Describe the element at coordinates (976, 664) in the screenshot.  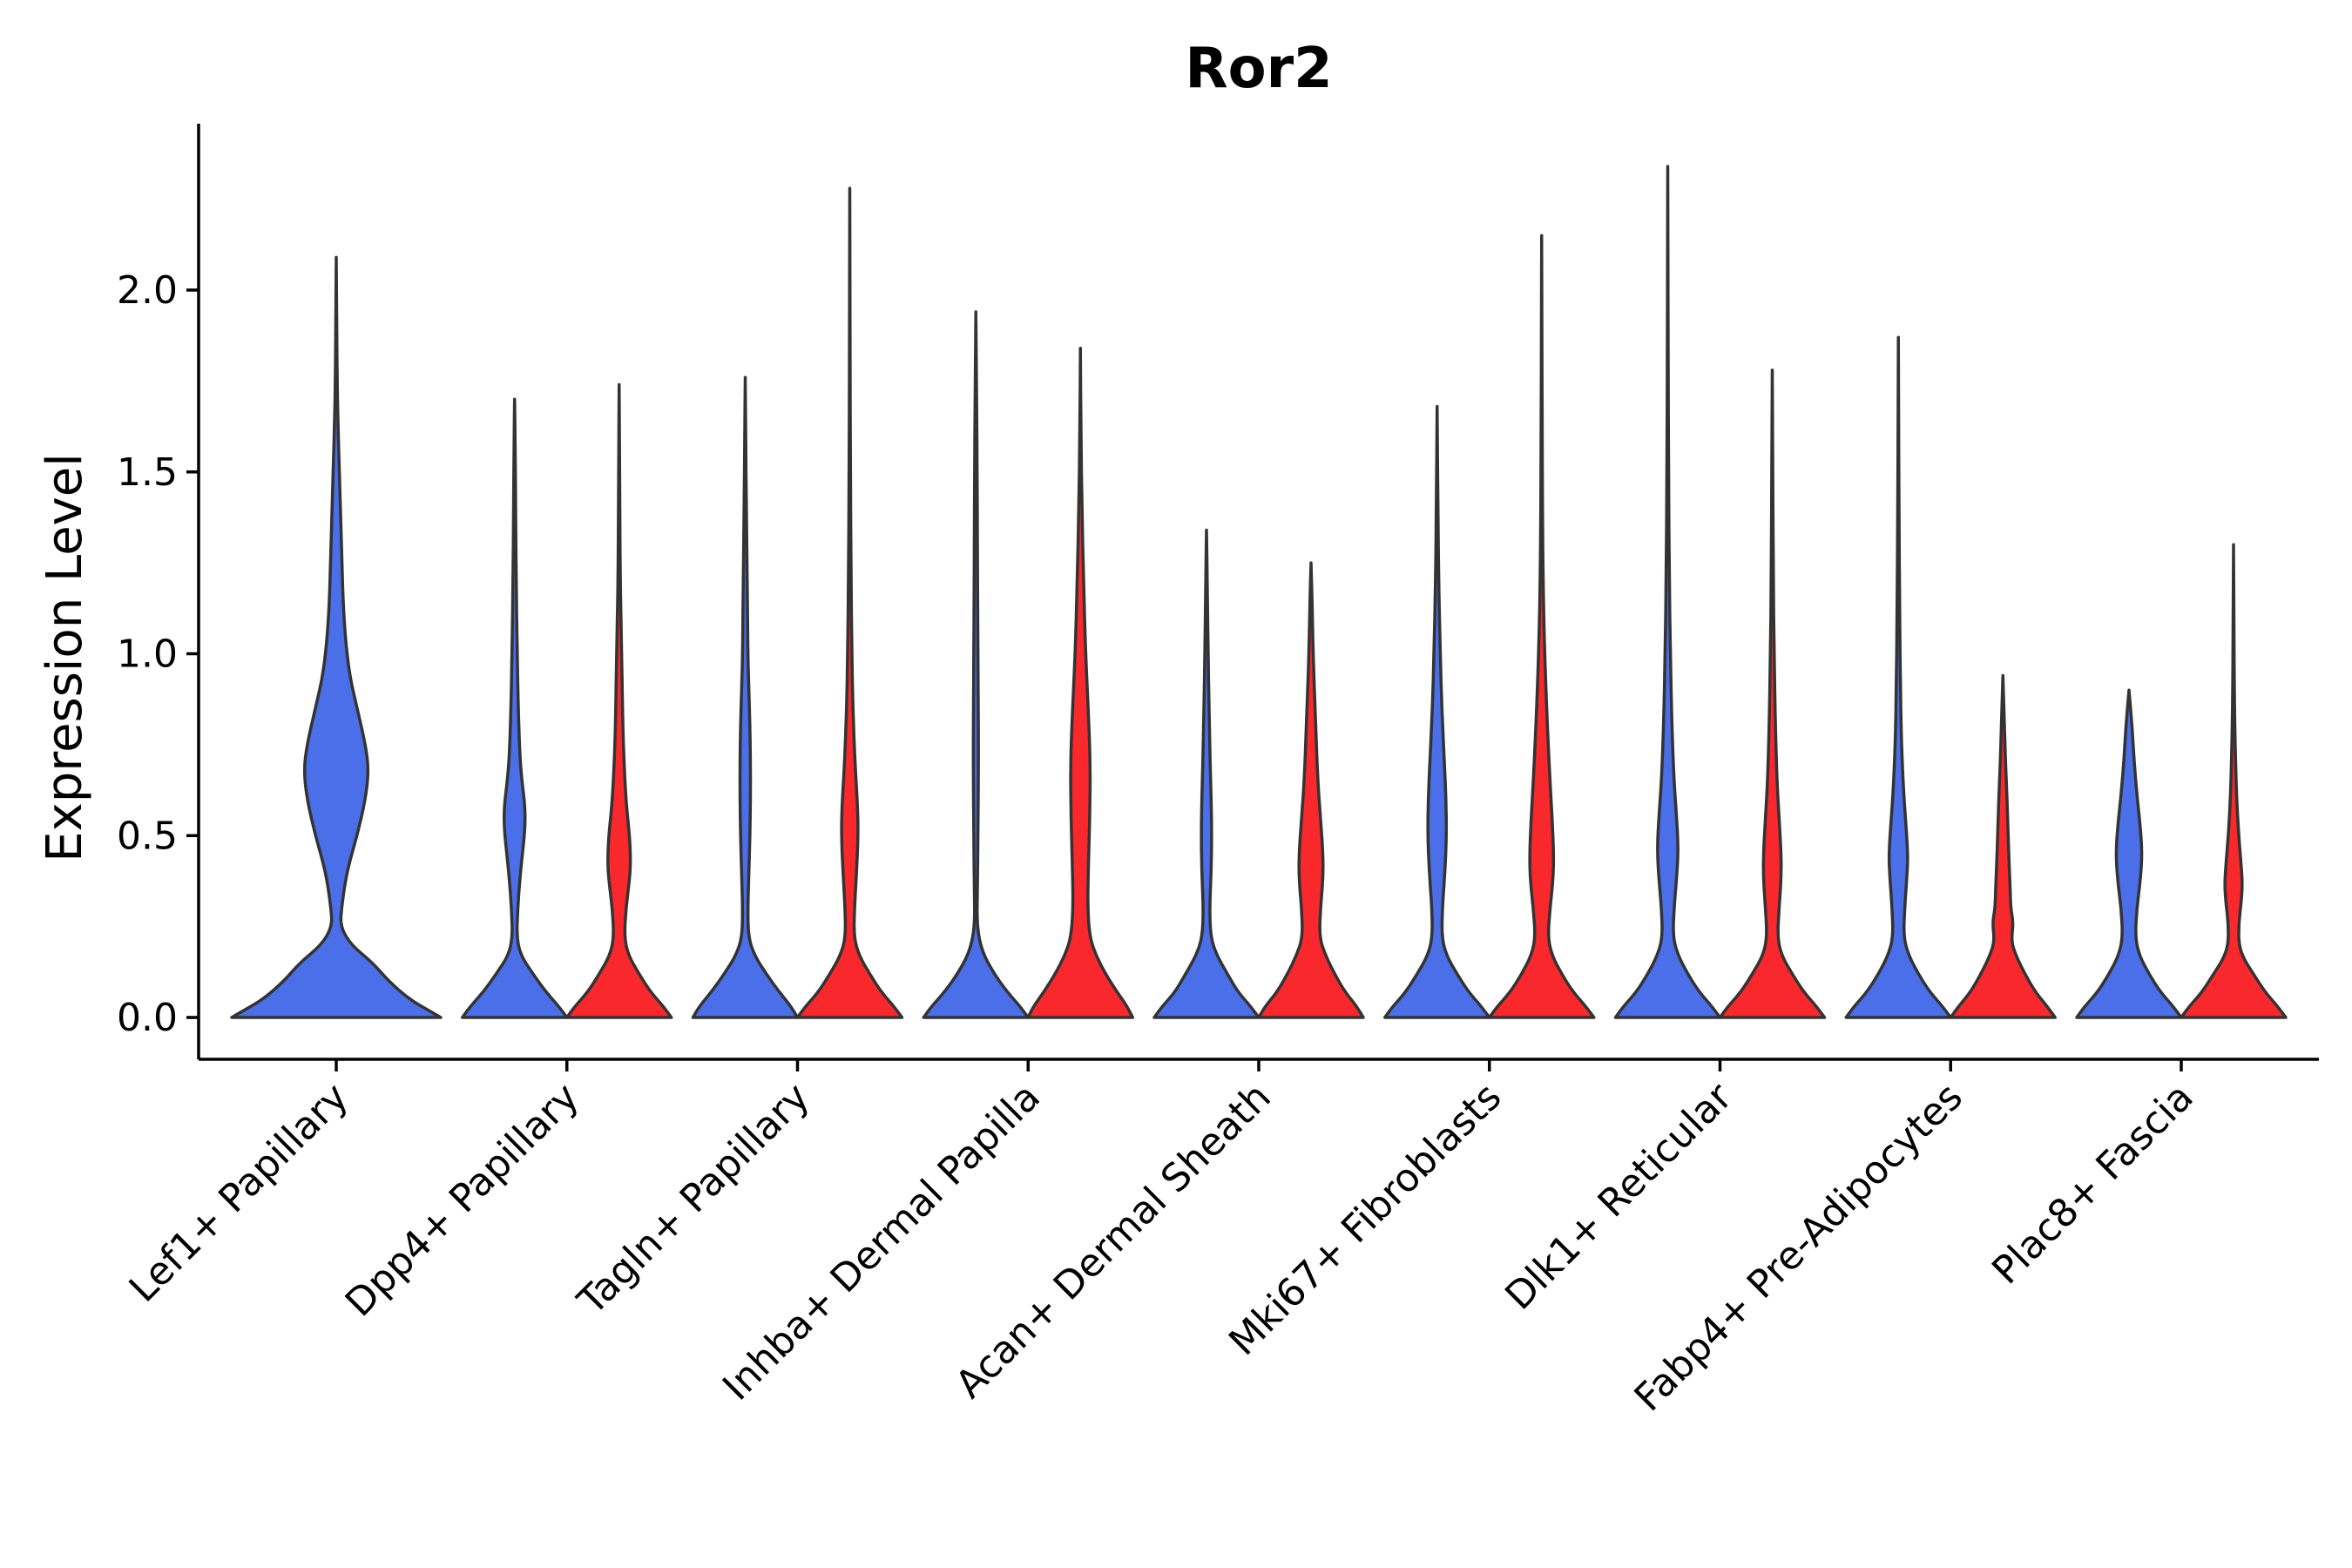
I see `violin-inhba-dermal-papilla-group1` at that location.